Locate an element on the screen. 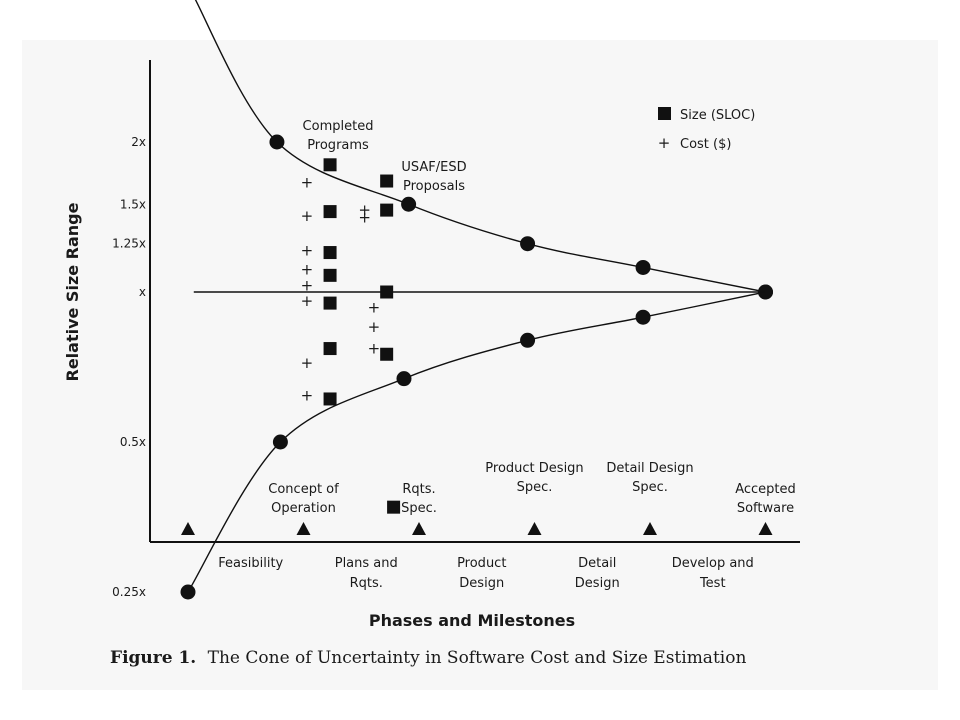 The height and width of the screenshot is (720, 960). milestone-label-line: Product Design is located at coordinates (534, 468).